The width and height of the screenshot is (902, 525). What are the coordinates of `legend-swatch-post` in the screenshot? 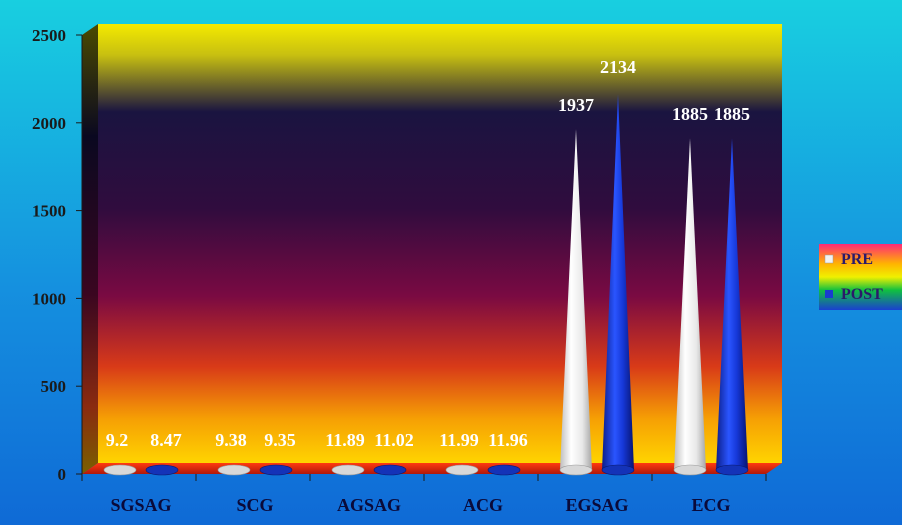 It's located at (829, 294).